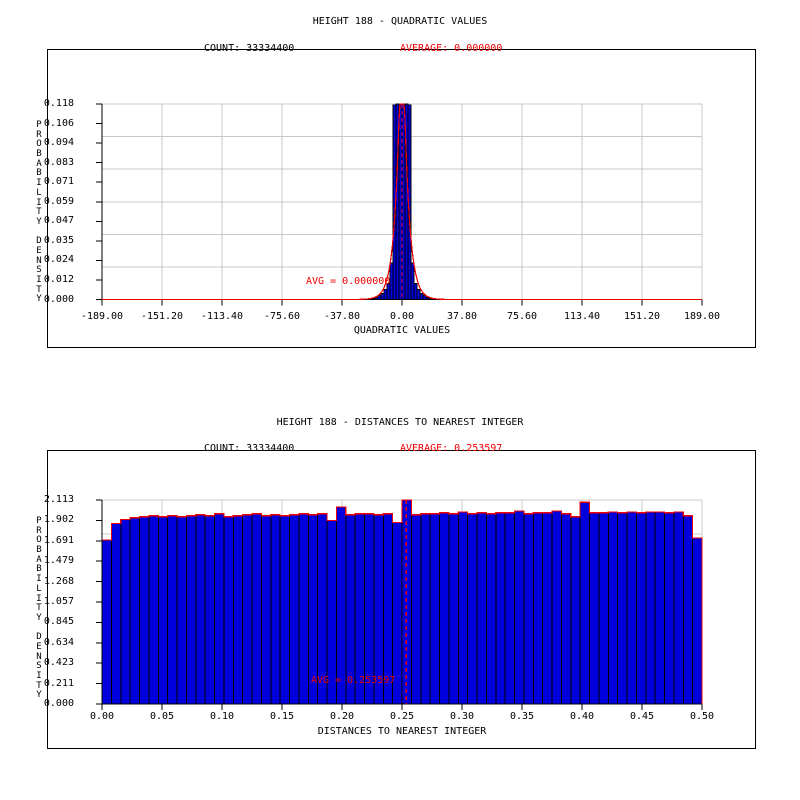  What do you see at coordinates (451, 48) in the screenshot?
I see `top-average-label: AVERAGE: 0.000000` at bounding box center [451, 48].